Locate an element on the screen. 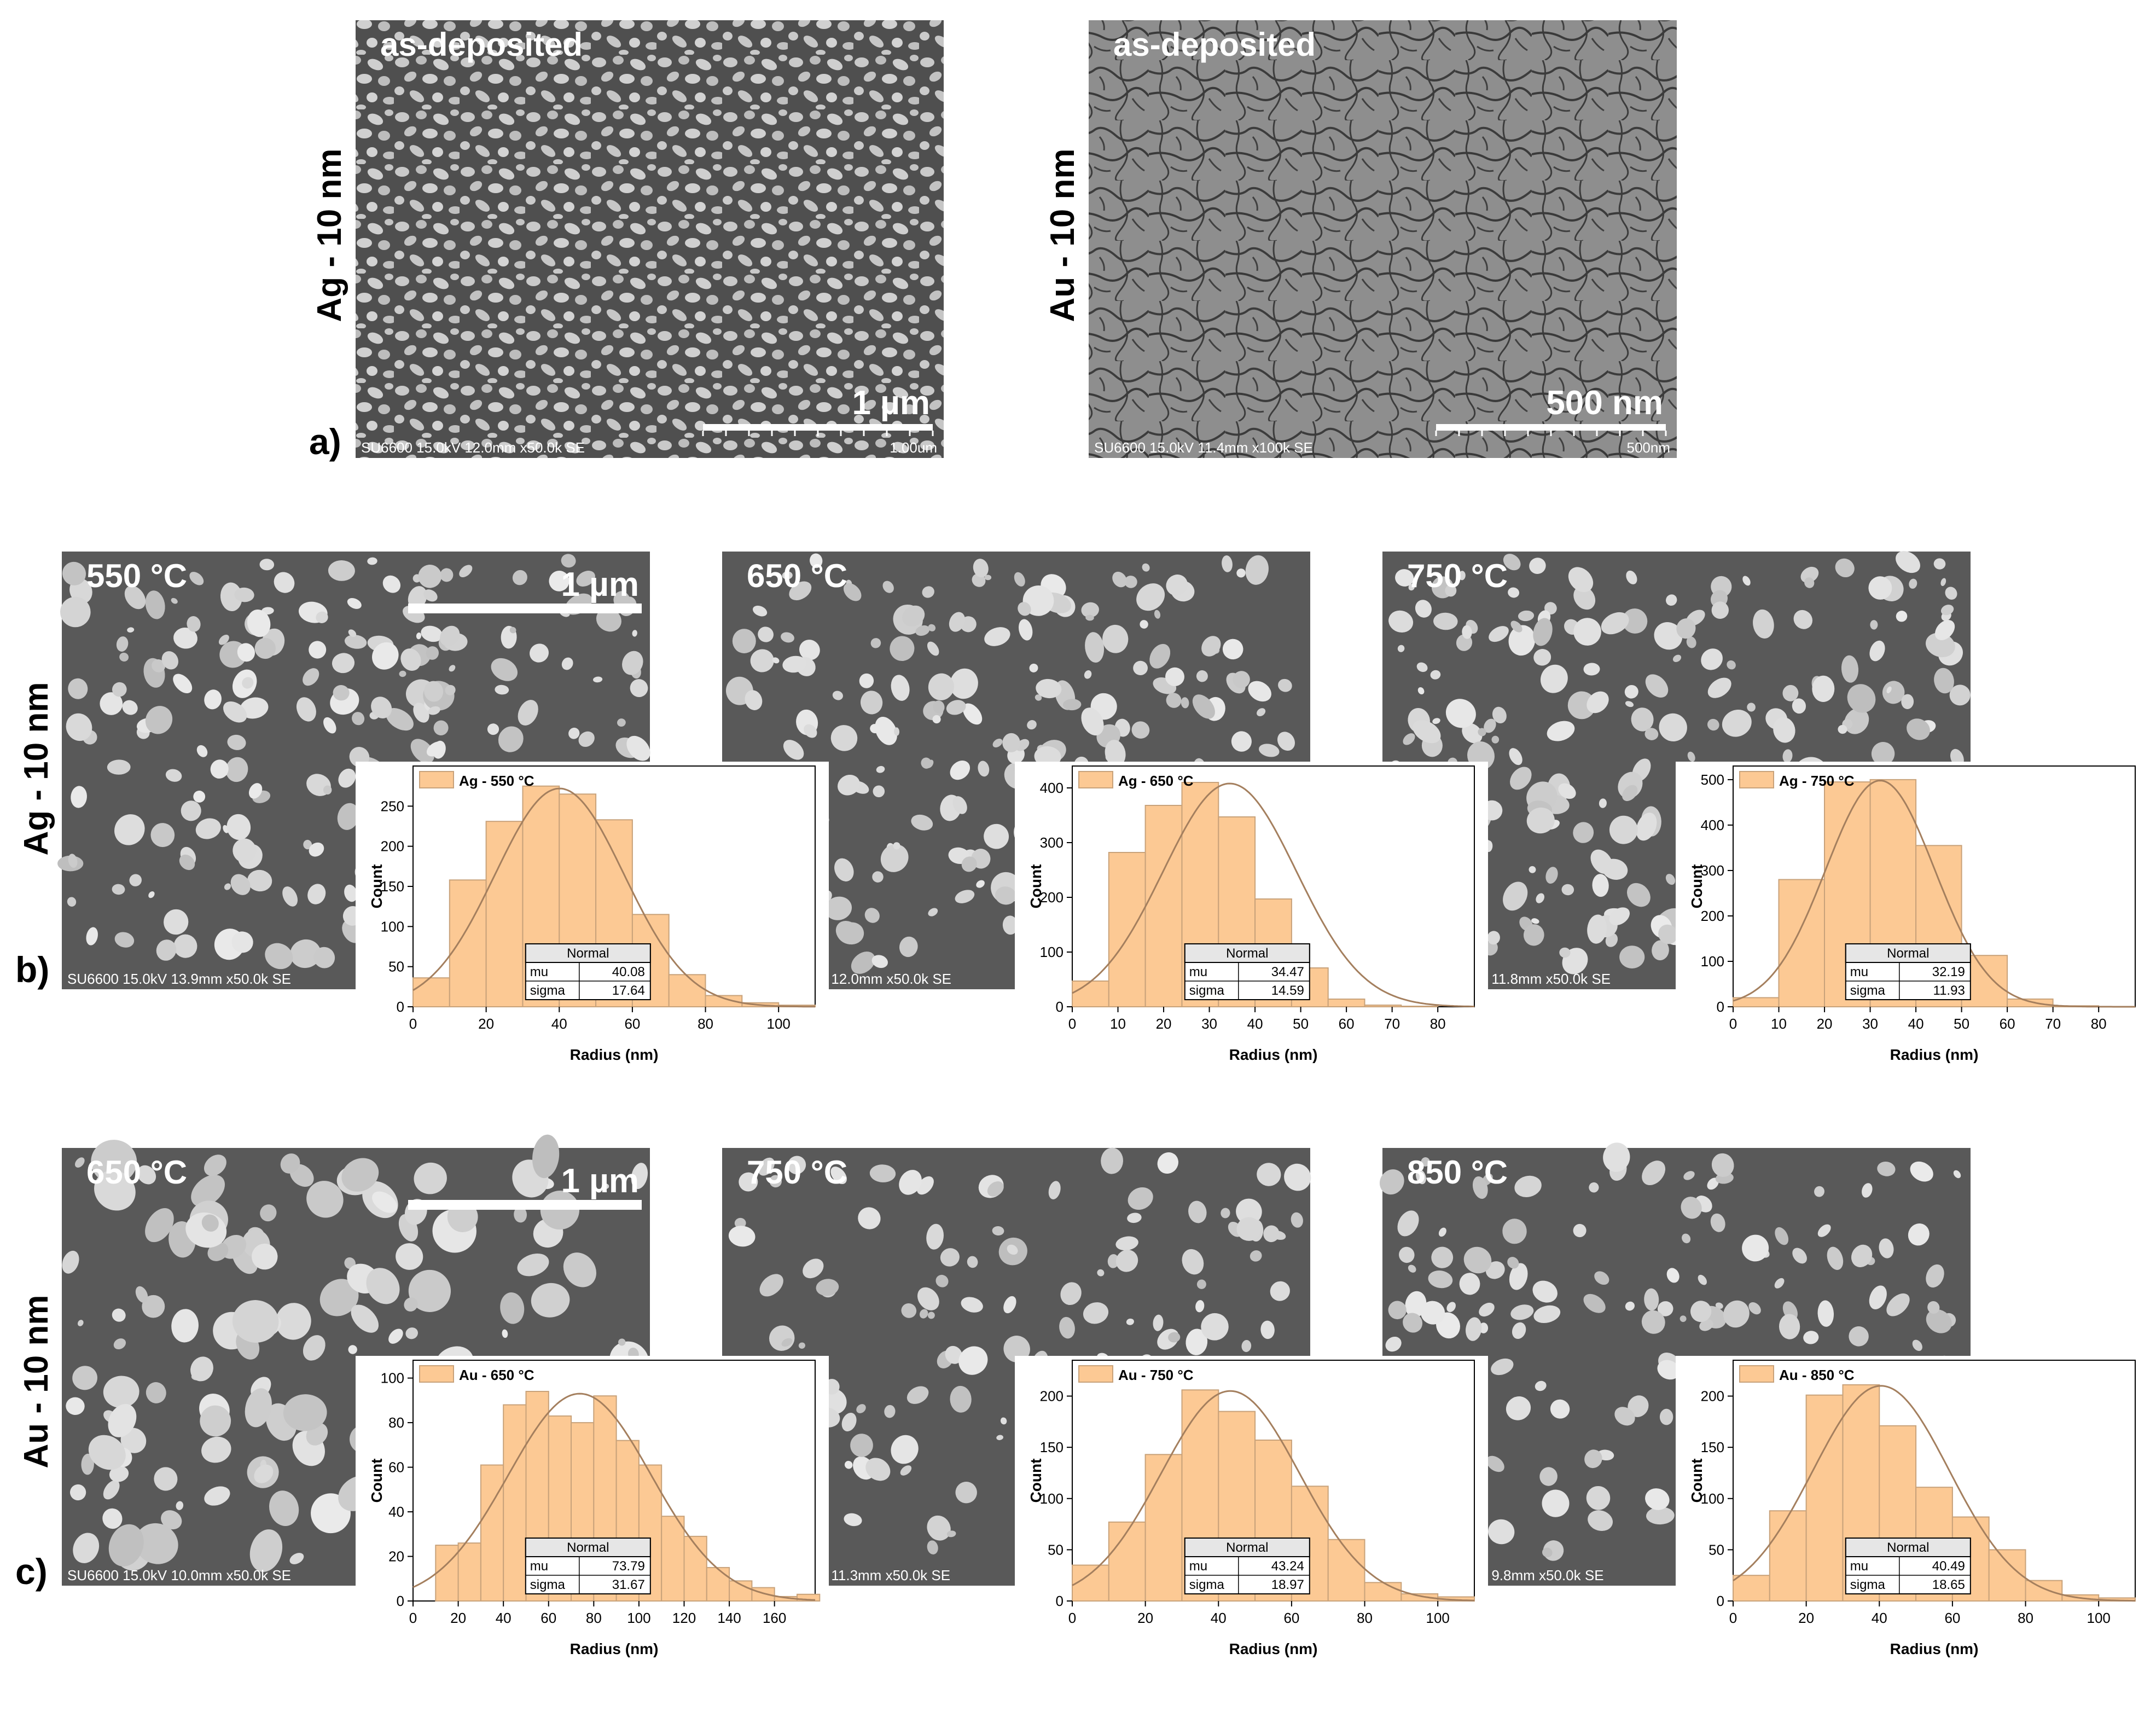  x-tick-label: 80 is located at coordinates (1365, 1618).